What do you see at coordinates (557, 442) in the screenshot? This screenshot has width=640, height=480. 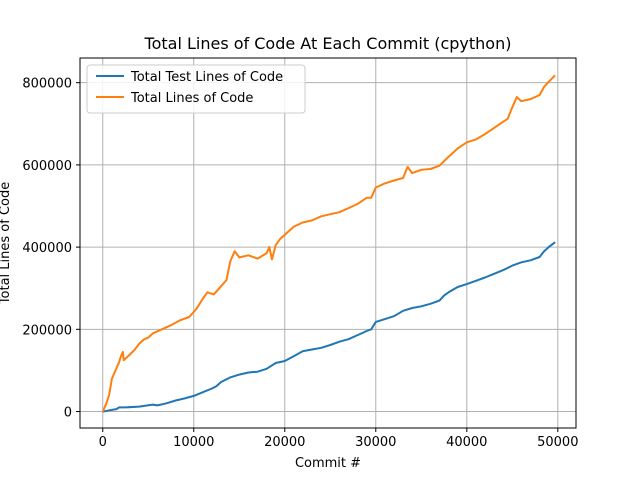 I see `x-tick-label: 50000` at bounding box center [557, 442].